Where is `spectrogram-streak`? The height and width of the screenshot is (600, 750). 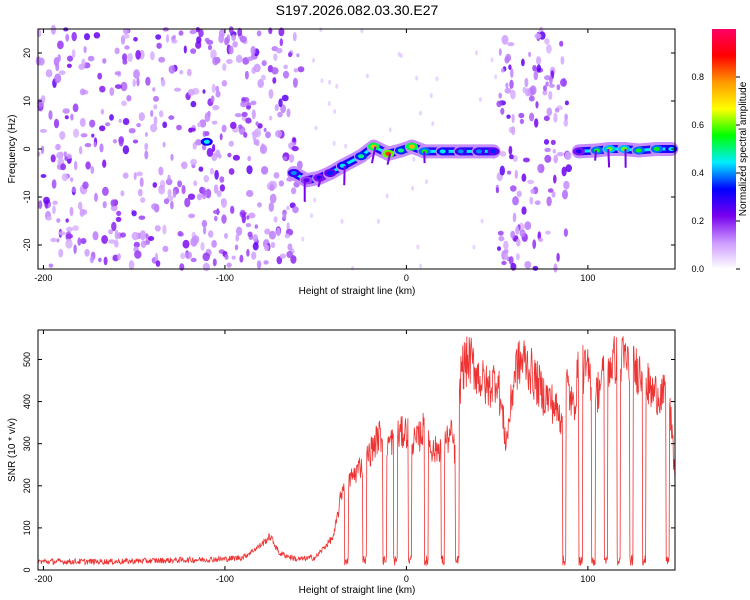
spectrogram-streak is located at coordinates (389, 159).